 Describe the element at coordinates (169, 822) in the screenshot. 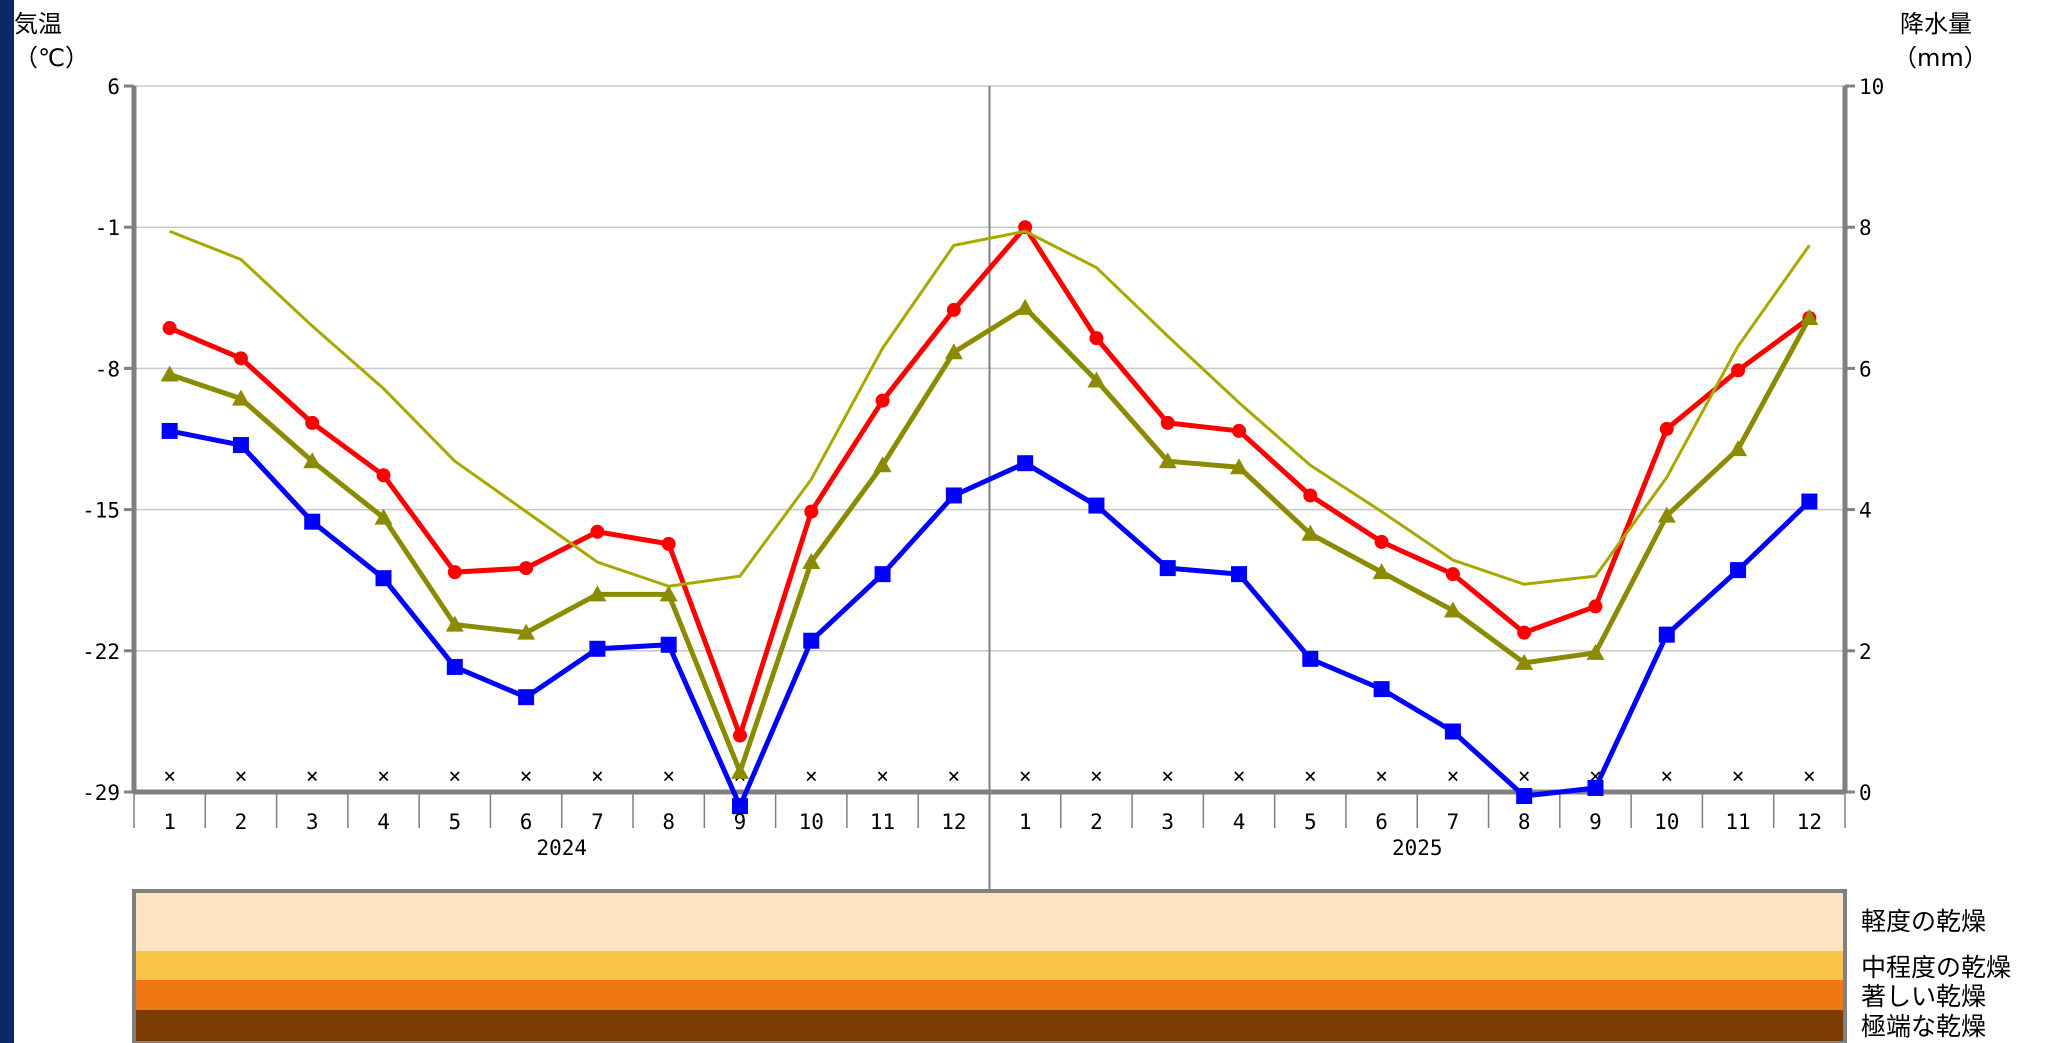

I see `x-tick-label: 1` at that location.